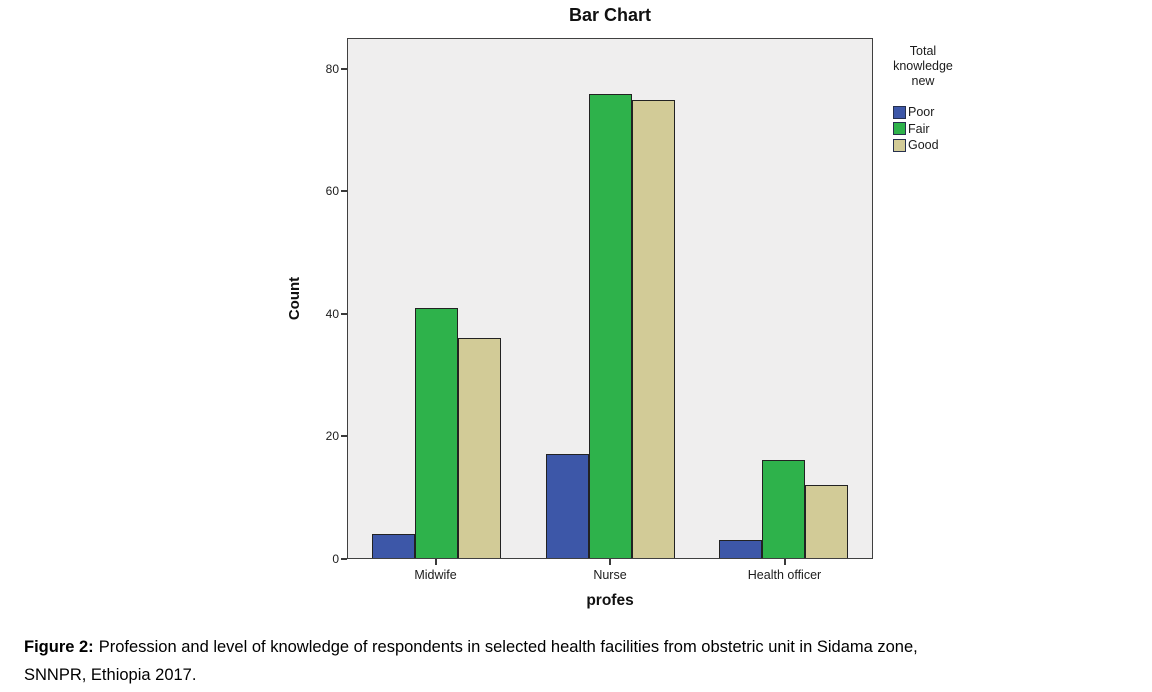 Image resolution: width=1152 pixels, height=692 pixels. I want to click on legend-item-fair: Fair, so click(948, 129).